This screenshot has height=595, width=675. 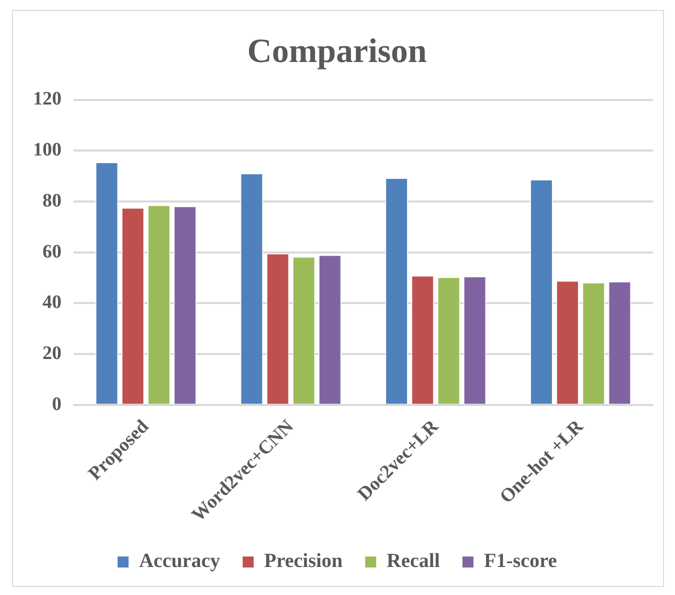 I want to click on legend-label: Recall, so click(x=413, y=561).